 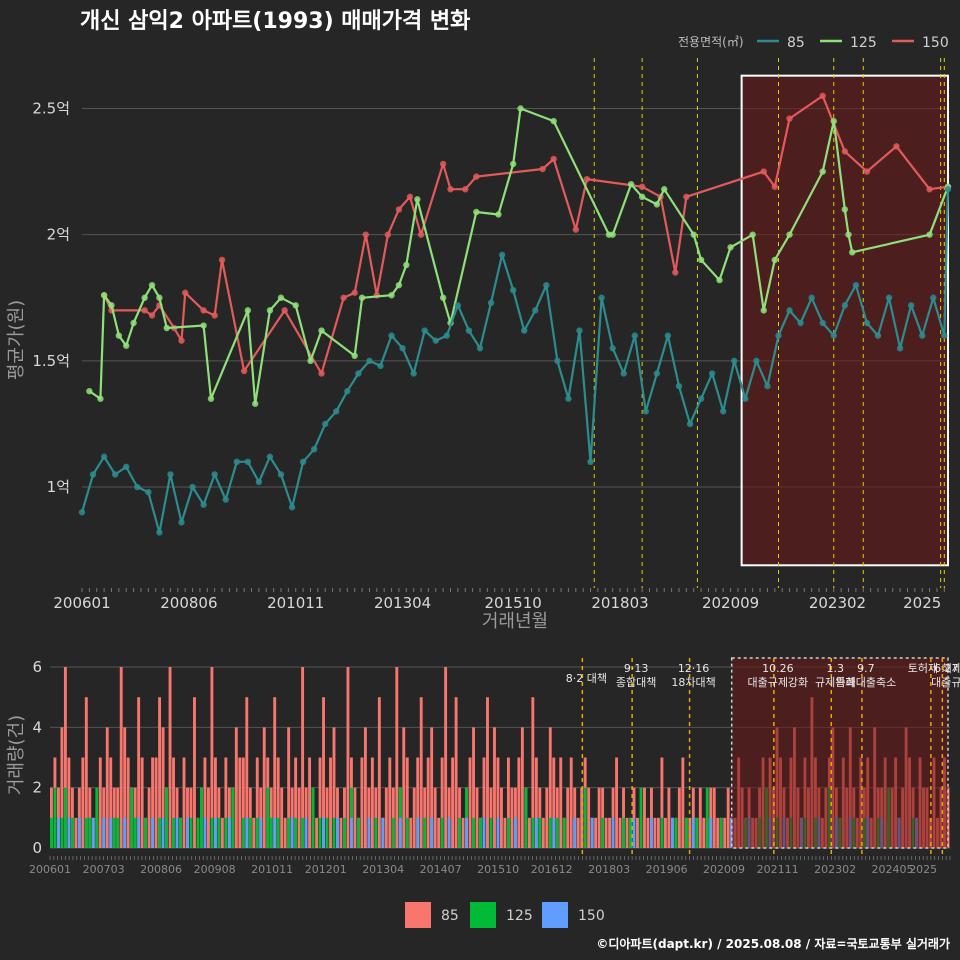 I want to click on volume-annotation-label: 6.27, so click(x=946, y=668).